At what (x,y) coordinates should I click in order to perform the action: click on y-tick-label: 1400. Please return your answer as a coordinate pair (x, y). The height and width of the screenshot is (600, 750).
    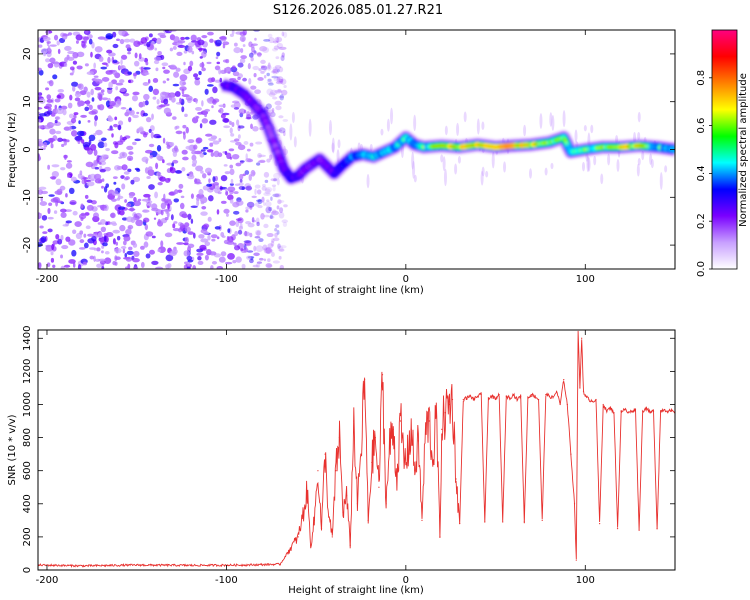
    Looking at the image, I should click on (27, 338).